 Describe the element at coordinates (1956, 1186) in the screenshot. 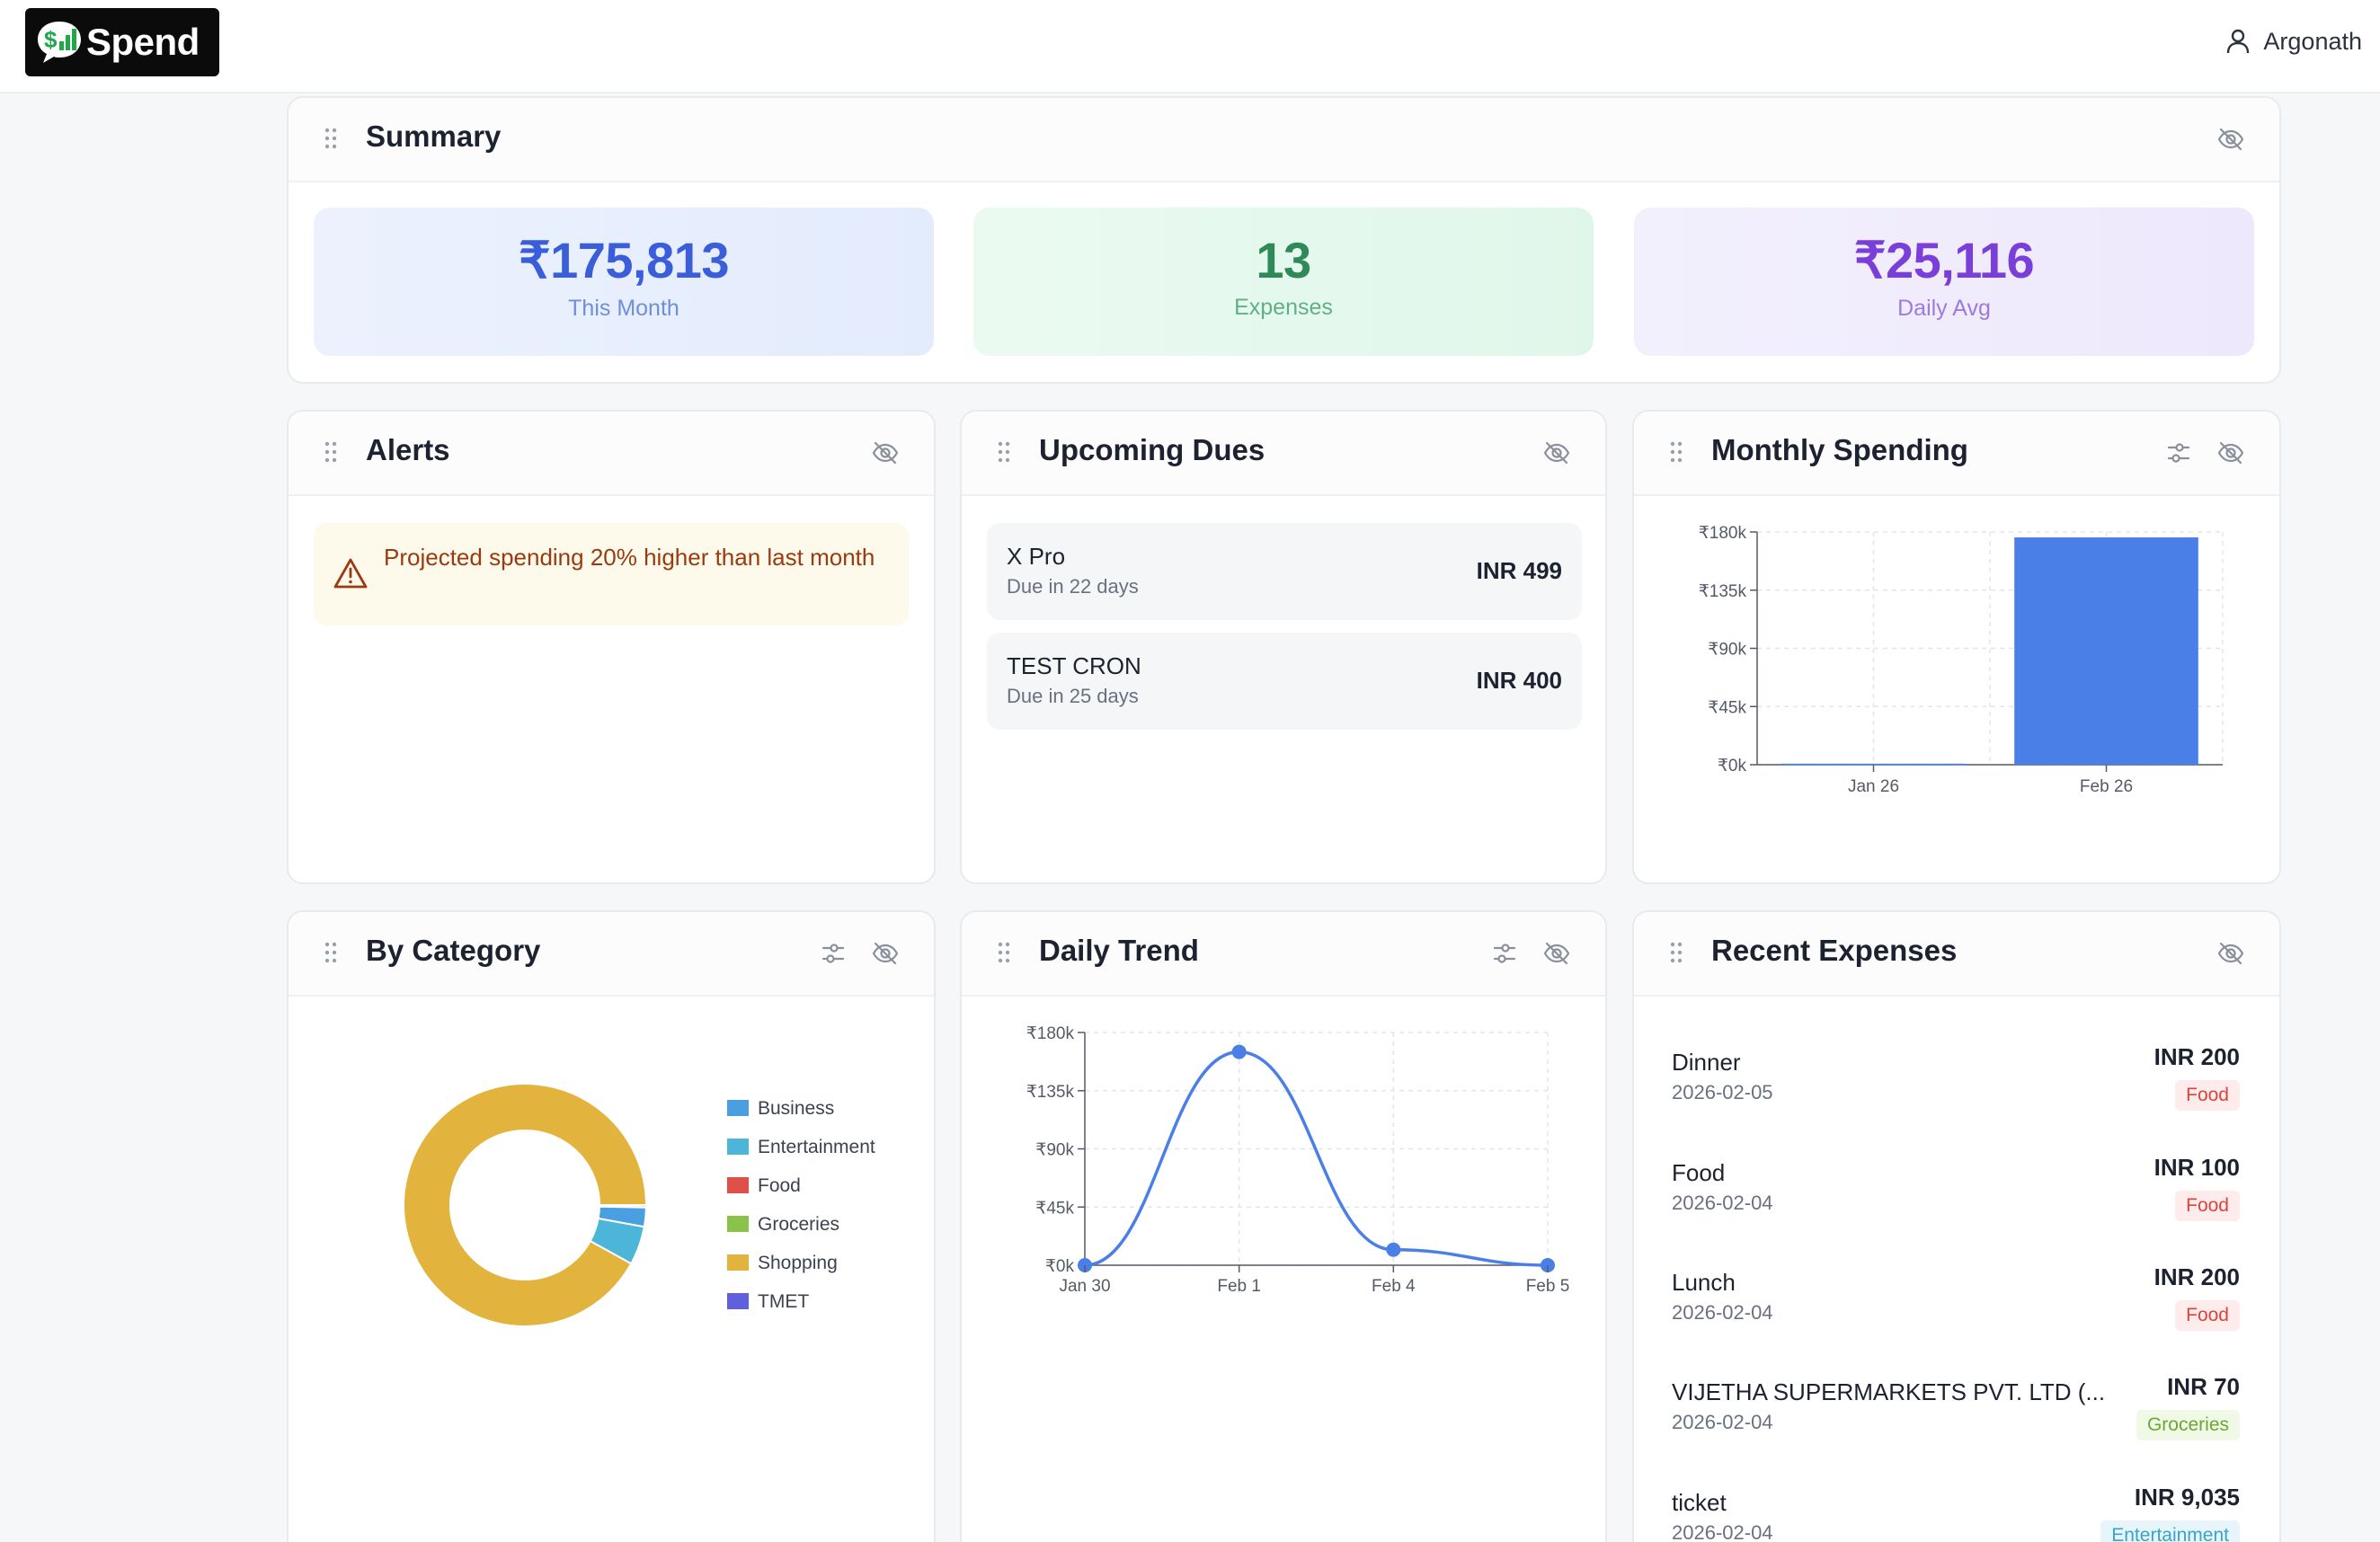

I see `expense-item: Food 2026-02-04 INR 100 Food` at that location.